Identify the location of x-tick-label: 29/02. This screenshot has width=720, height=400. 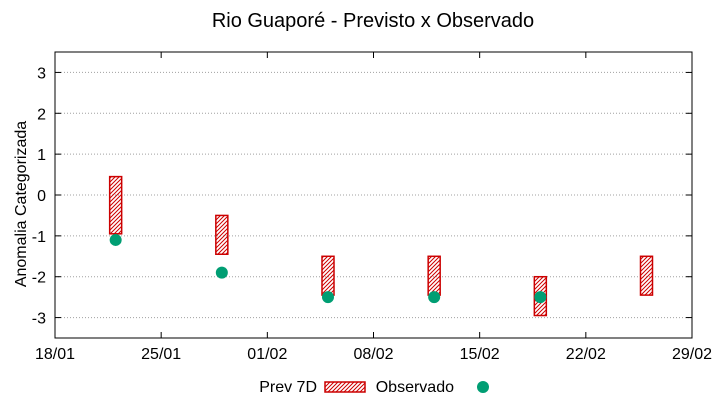
(692, 354).